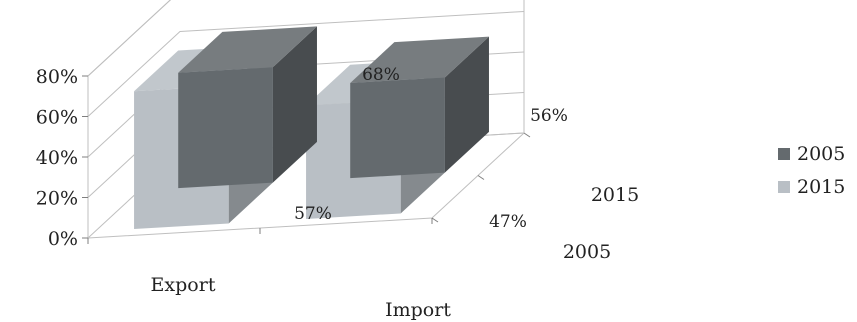 This screenshot has height=322, width=857. Describe the element at coordinates (381, 75) in the screenshot. I see `data-label: 68%` at that location.